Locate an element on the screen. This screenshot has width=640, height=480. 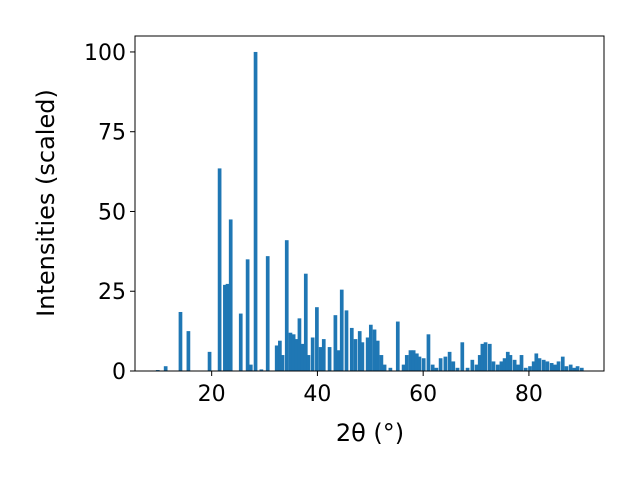
x-tick-label: 20 is located at coordinates (212, 394).